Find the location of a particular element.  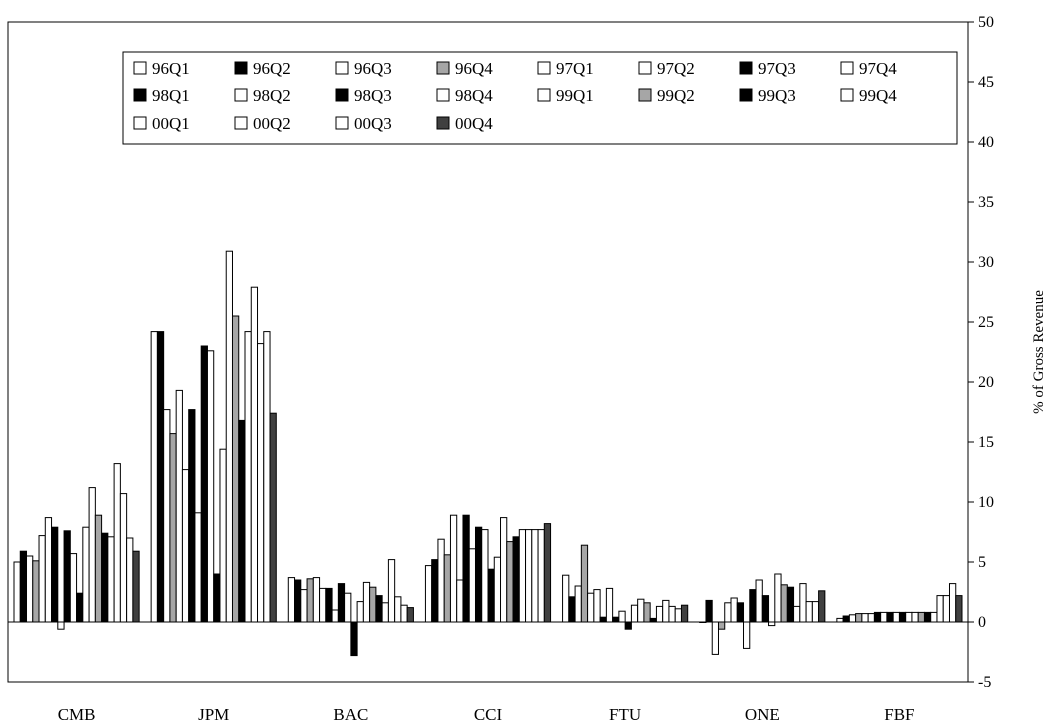

bar-cci-99q3 is located at coordinates (516, 579).